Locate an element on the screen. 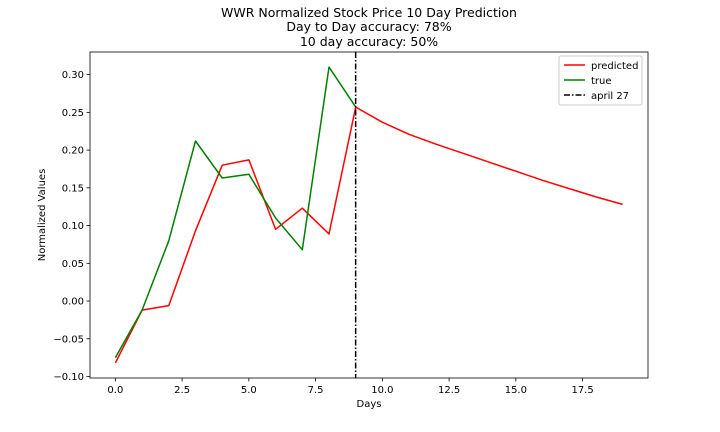 The height and width of the screenshot is (432, 720). x-tick-label: 0.0 is located at coordinates (115, 390).